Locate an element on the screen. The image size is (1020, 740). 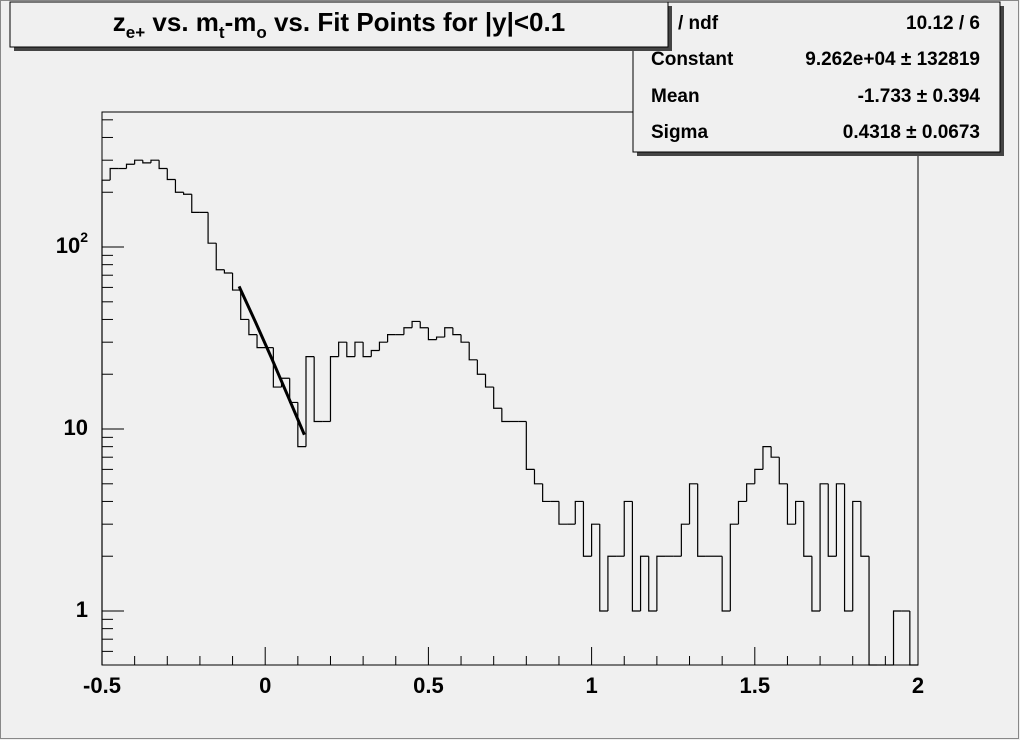
y-tick-label: 102 is located at coordinates (72, 243).